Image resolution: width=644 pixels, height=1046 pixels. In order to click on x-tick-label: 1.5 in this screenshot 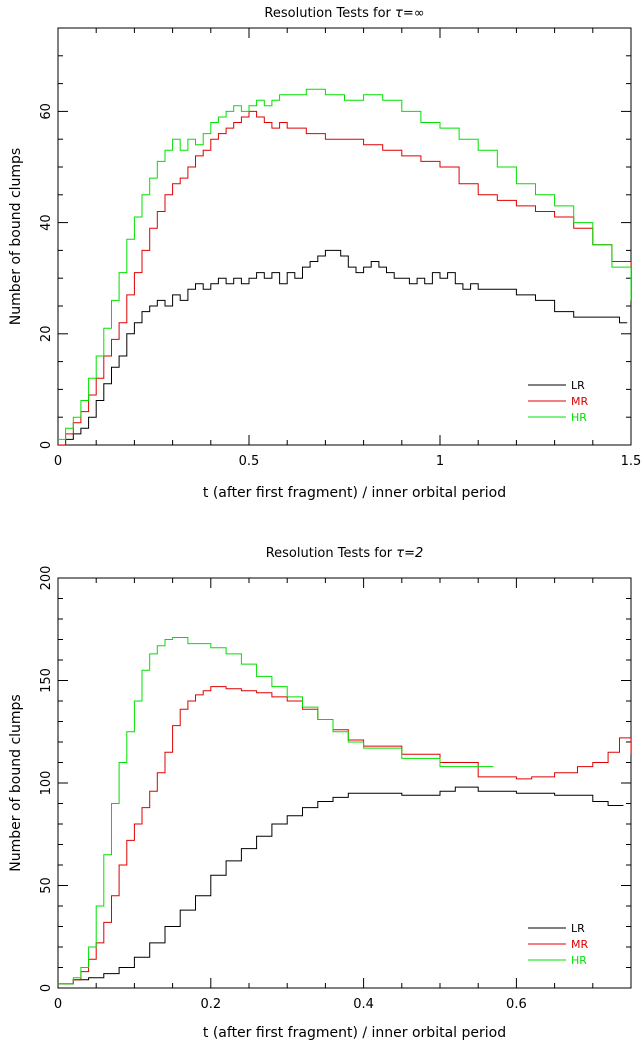, I will do `click(631, 461)`.